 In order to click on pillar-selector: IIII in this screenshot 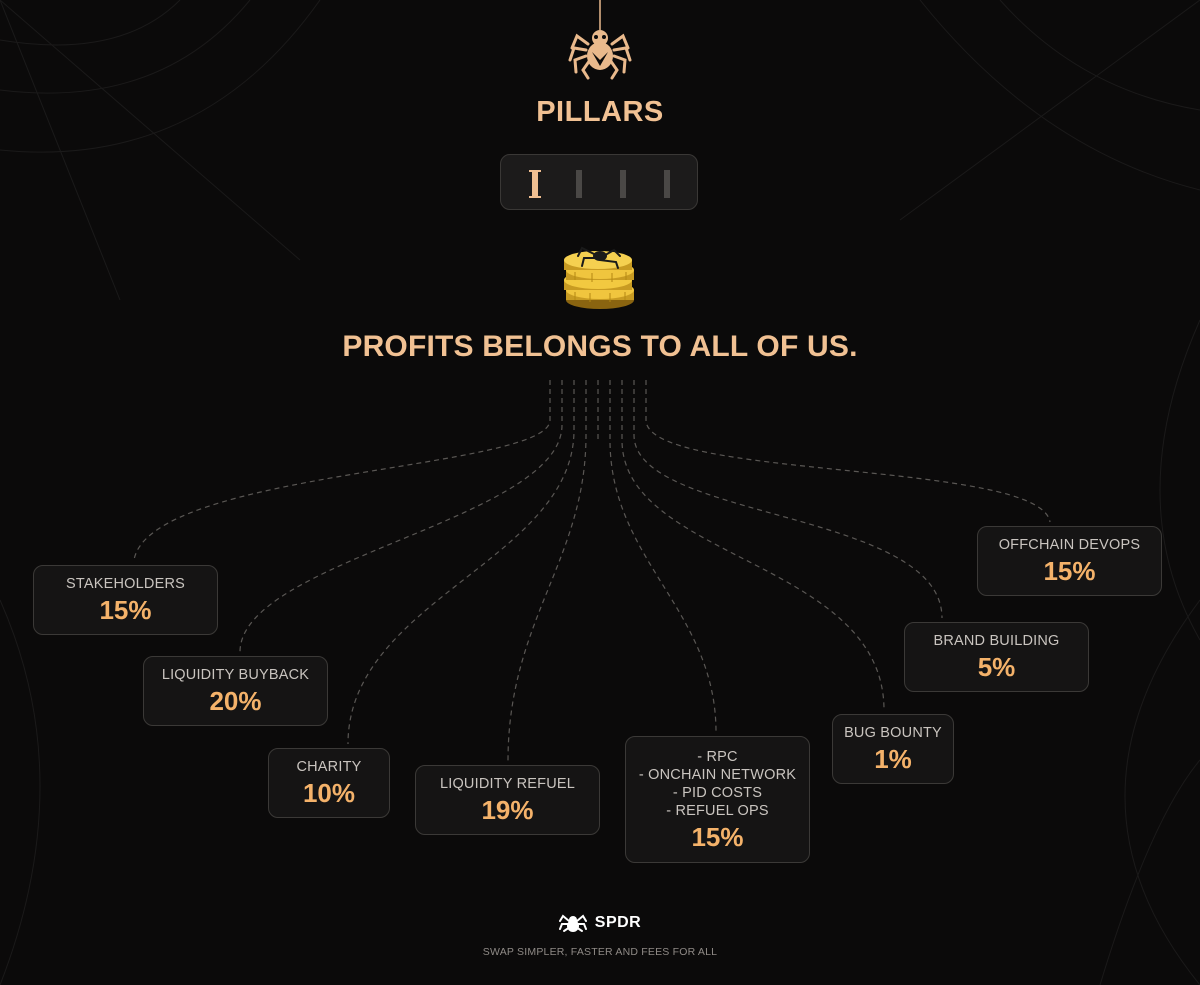, I will do `click(599, 182)`.